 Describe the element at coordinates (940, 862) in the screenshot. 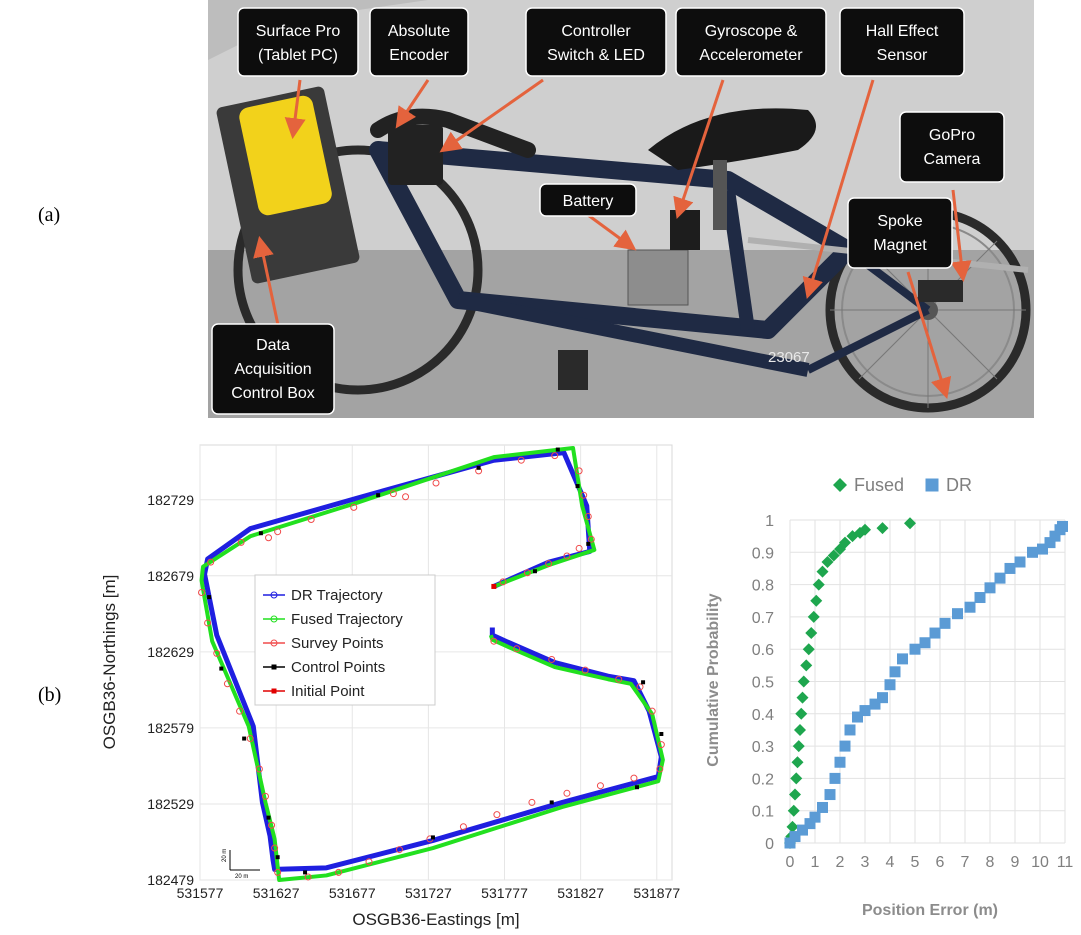

I see `x-tick-label: 6` at that location.